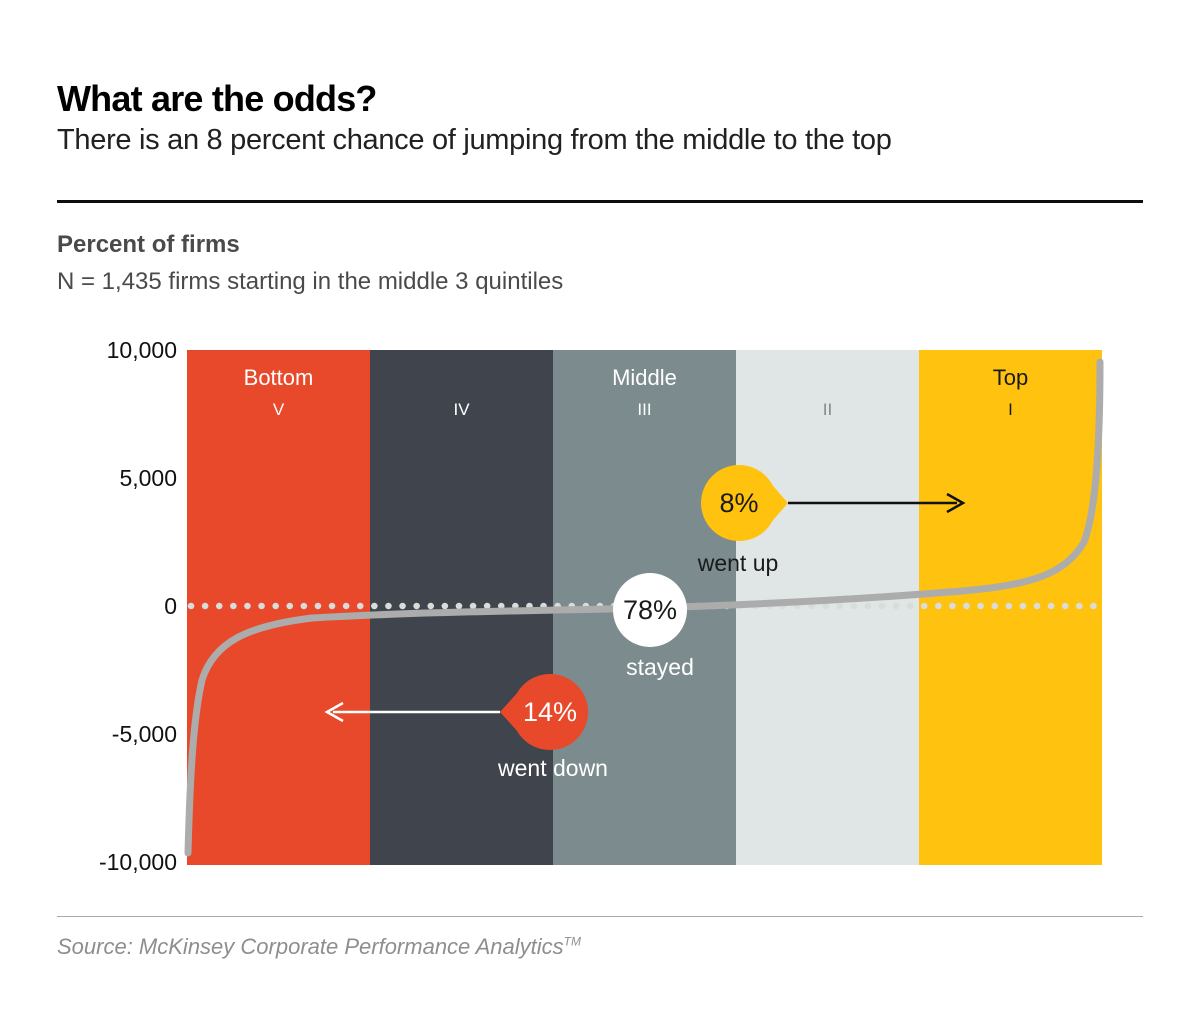 The width and height of the screenshot is (1200, 1022). What do you see at coordinates (148, 244) in the screenshot?
I see `chart-unit-label: Percent of firms` at bounding box center [148, 244].